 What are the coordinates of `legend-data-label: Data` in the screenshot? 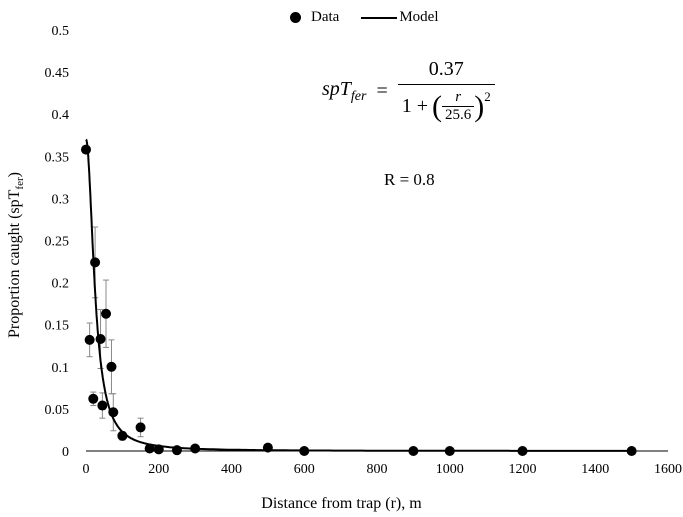 It's located at (325, 17).